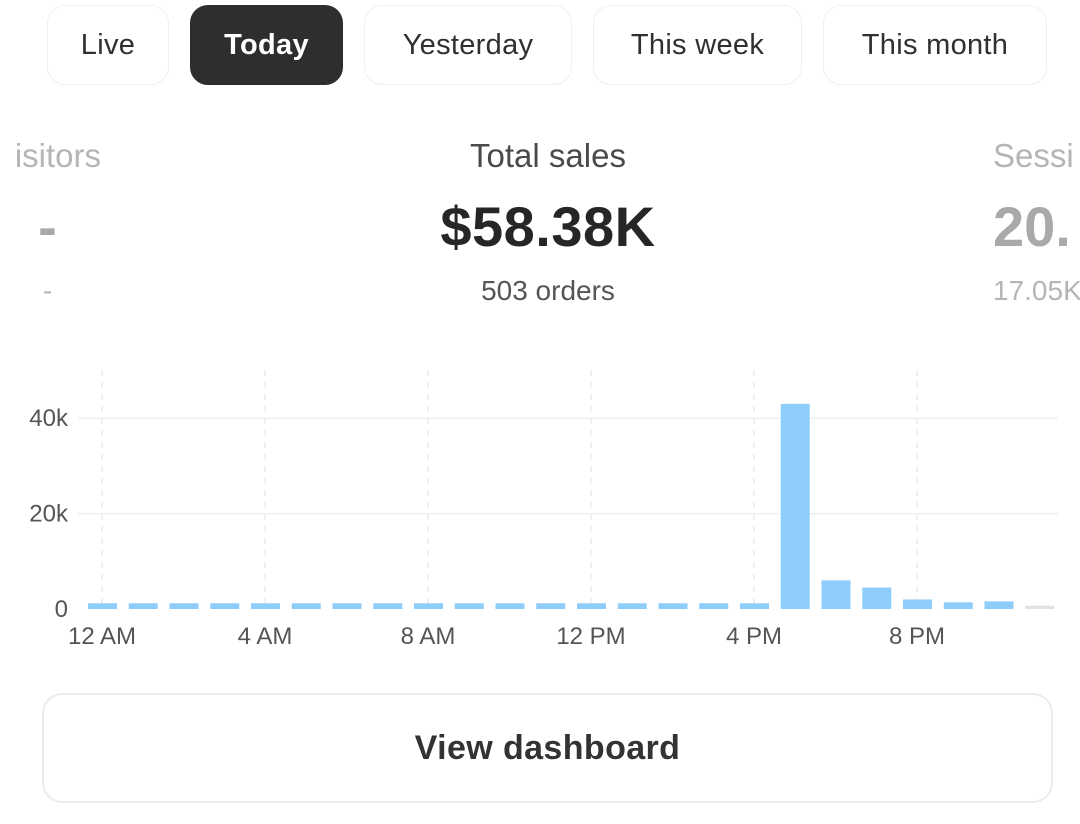 The height and width of the screenshot is (824, 1080). What do you see at coordinates (673, 606) in the screenshot?
I see `bar-2-pm` at bounding box center [673, 606].